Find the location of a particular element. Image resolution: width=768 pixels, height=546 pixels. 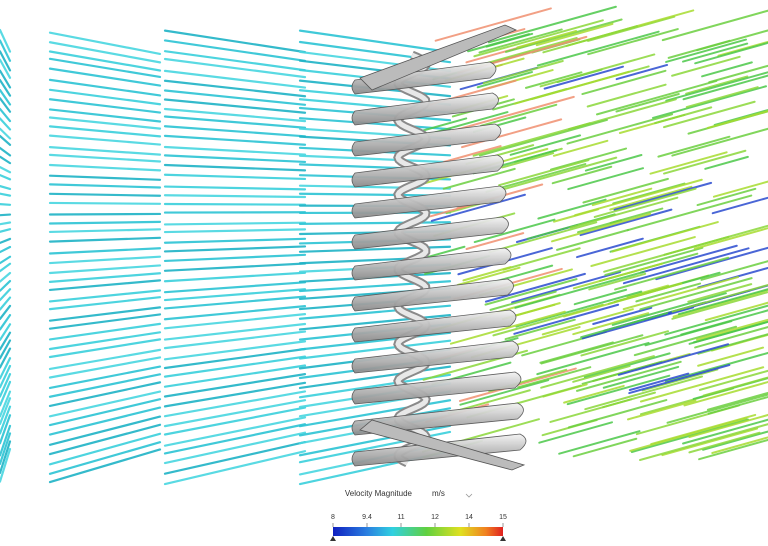

legend-ticks: 8 9.4 11 12 14 15 is located at coordinates (419, 520).